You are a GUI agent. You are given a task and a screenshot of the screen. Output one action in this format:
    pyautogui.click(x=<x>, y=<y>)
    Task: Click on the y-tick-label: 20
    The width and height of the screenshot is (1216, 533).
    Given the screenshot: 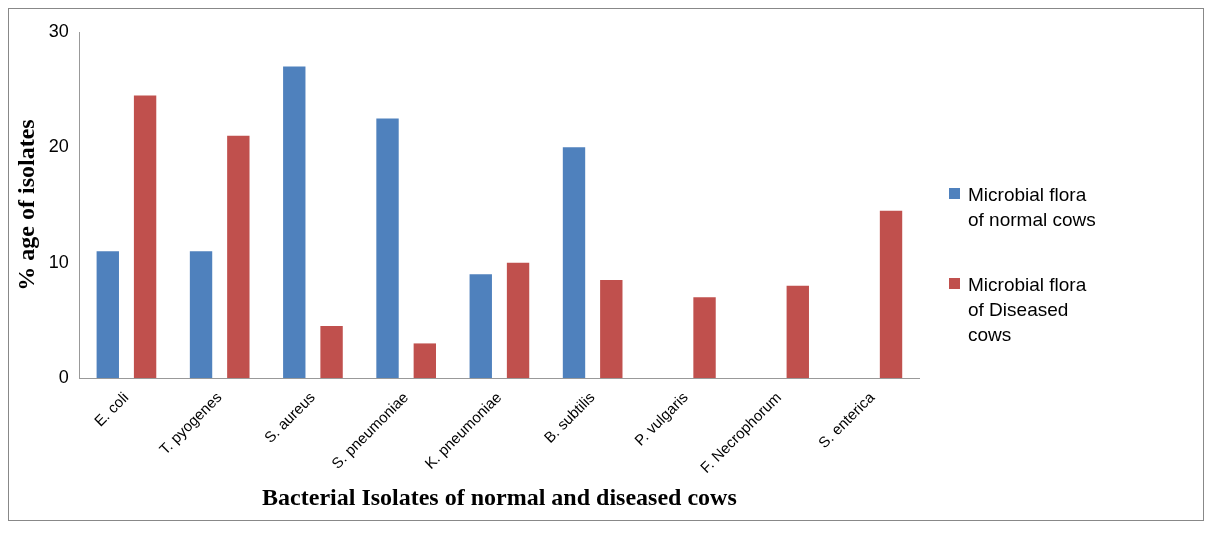 What is the action you would take?
    pyautogui.click(x=58, y=146)
    